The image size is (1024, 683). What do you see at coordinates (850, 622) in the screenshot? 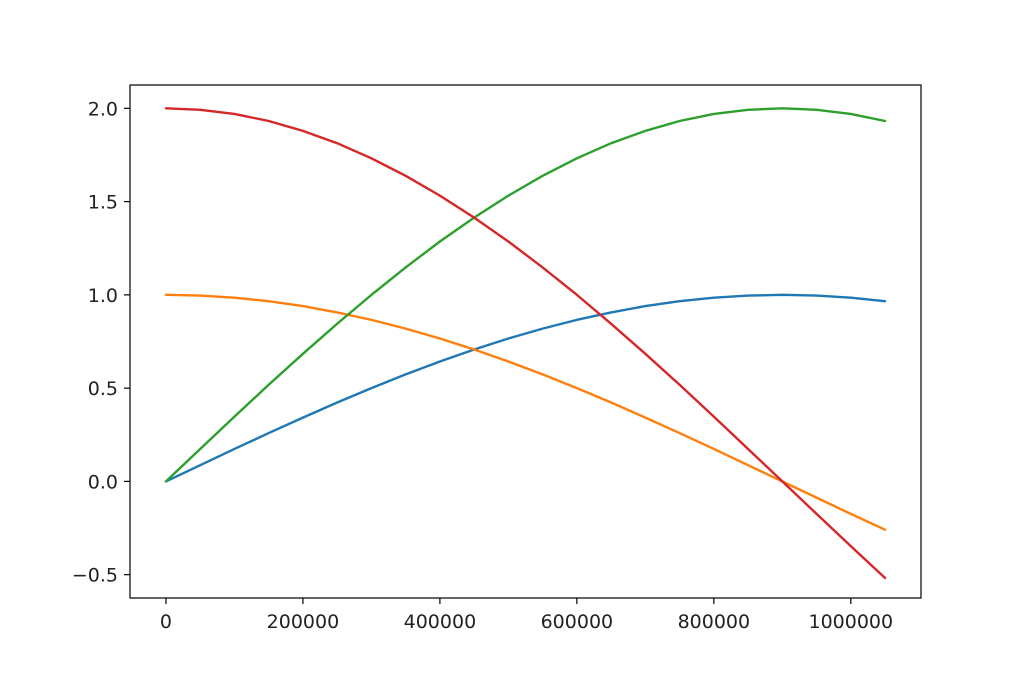
I see `x-tick-label: 1000000` at bounding box center [850, 622].